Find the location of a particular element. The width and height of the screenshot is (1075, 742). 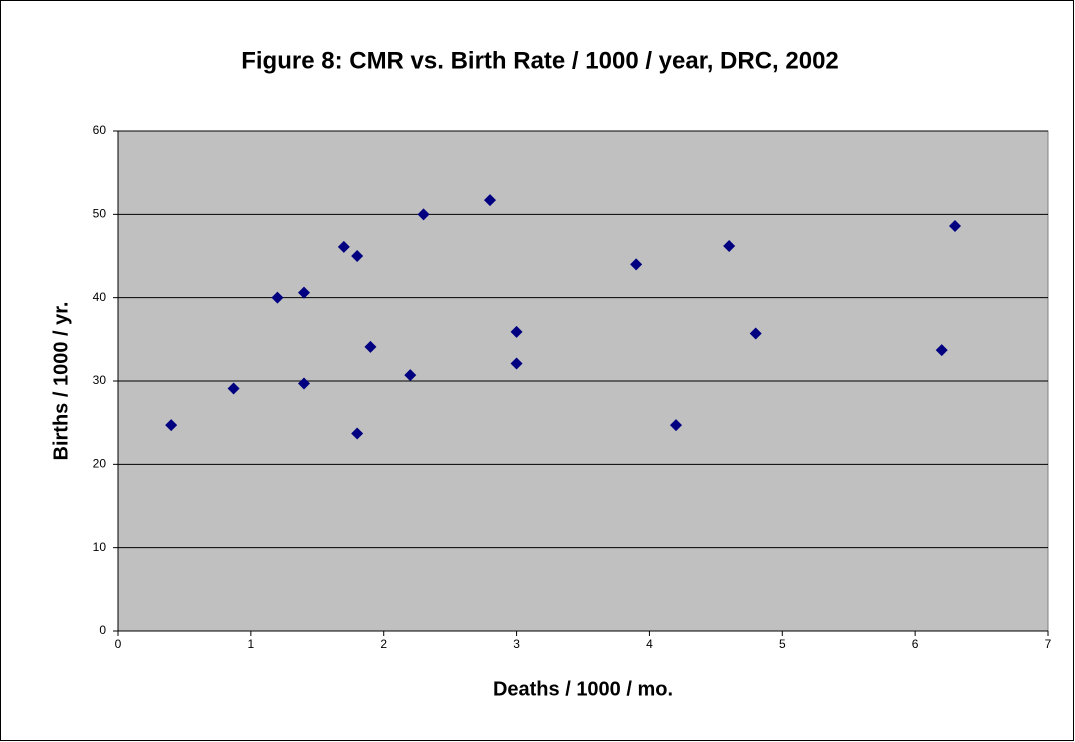

y-tick-label: 30 is located at coordinates (100, 380).